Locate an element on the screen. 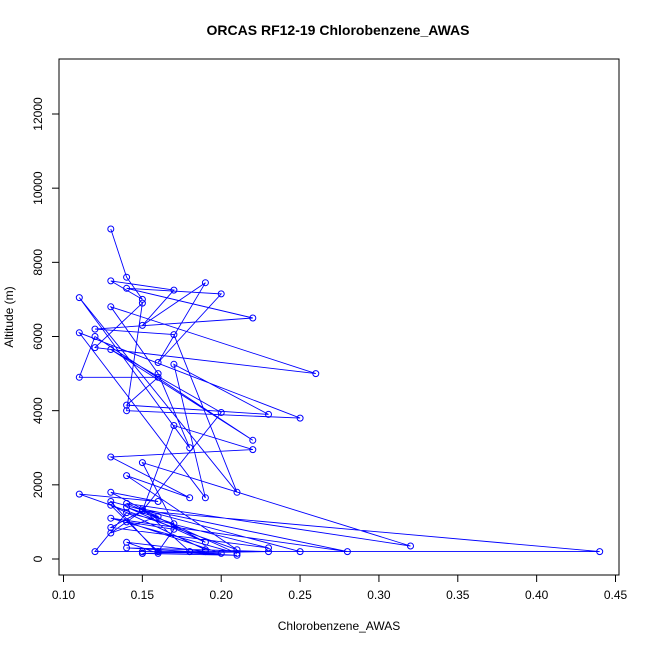 This screenshot has height=650, width=650. y-tick-label: 0 is located at coordinates (38, 558).